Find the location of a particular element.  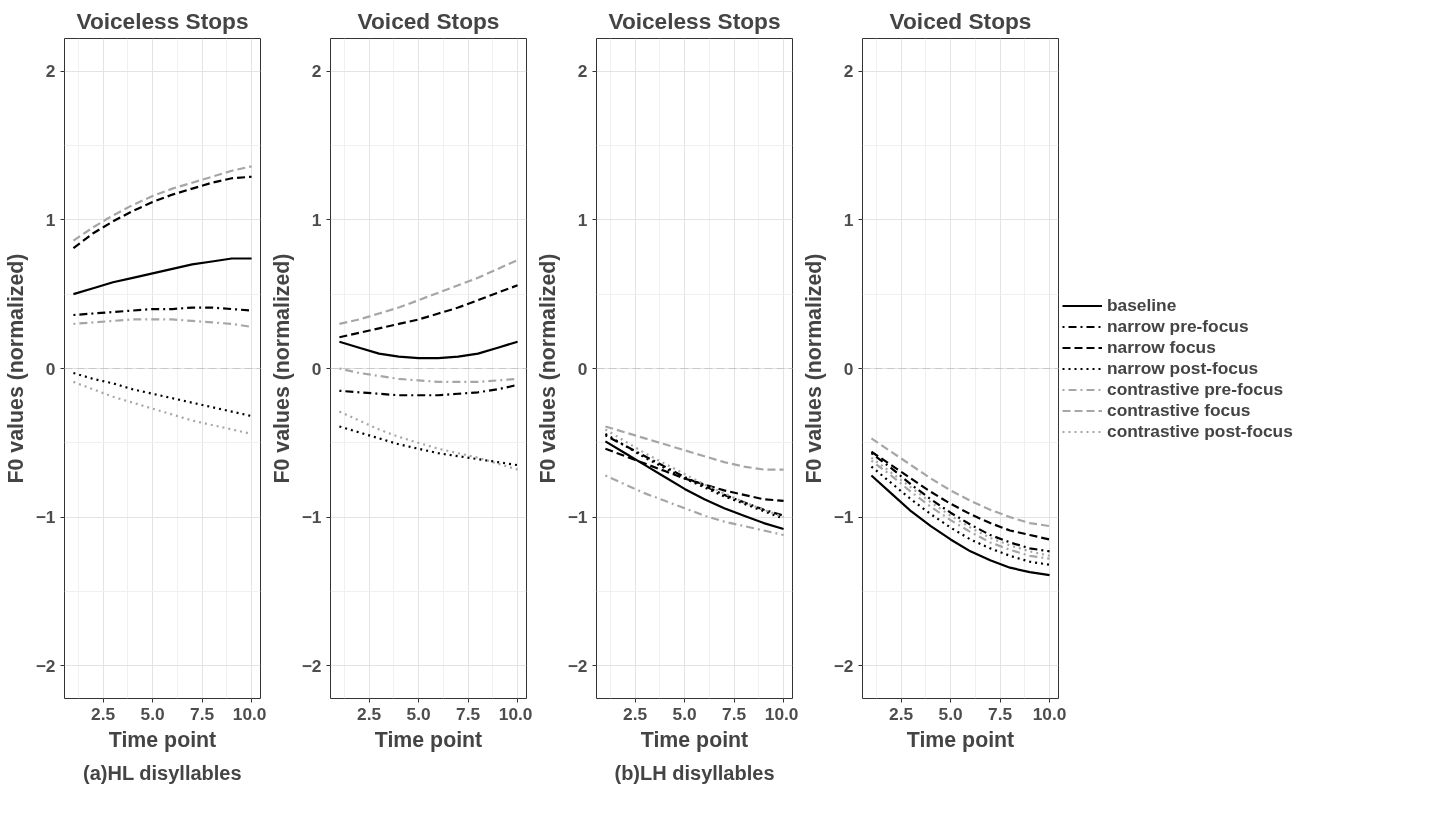

legend-label: contrastive post-focus is located at coordinates (1200, 431).